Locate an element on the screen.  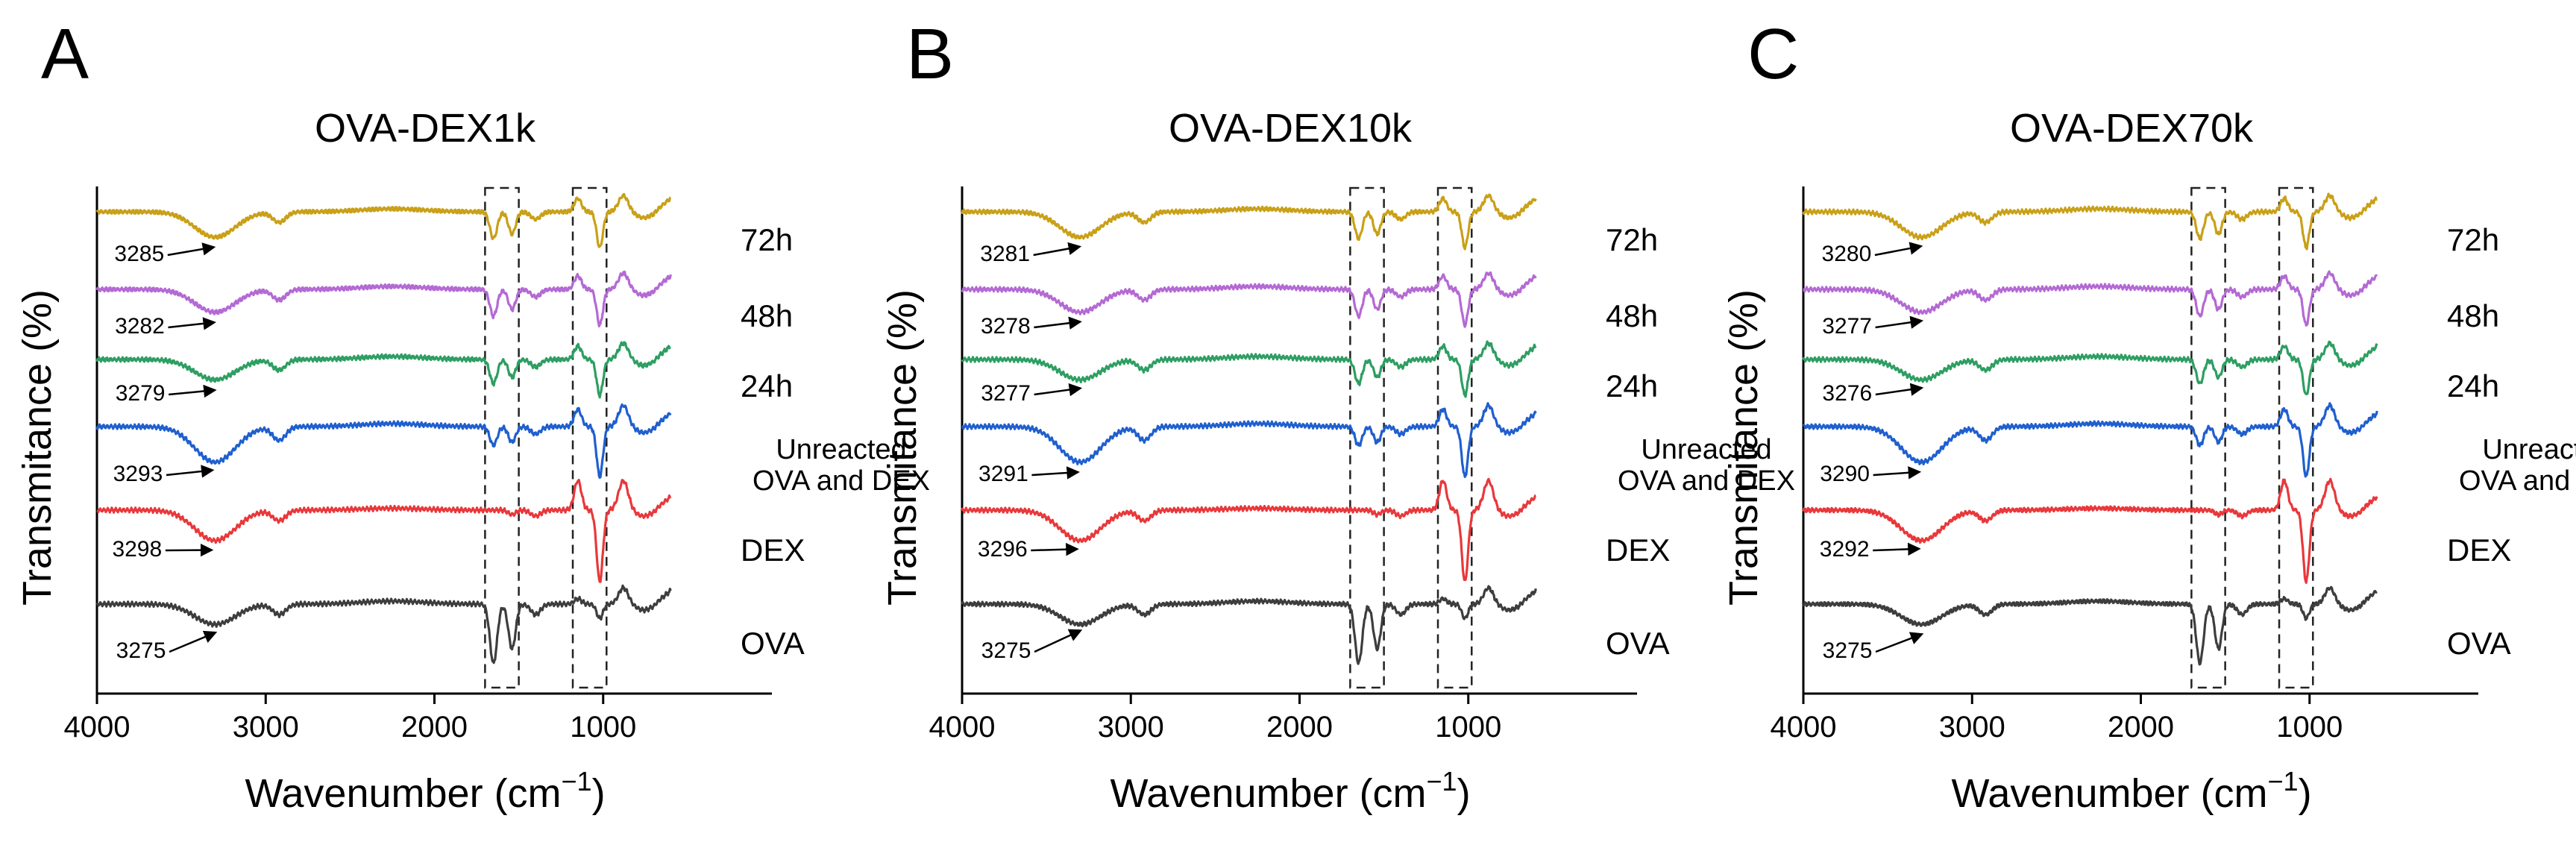
peak-label: 3290 is located at coordinates (1845, 474).